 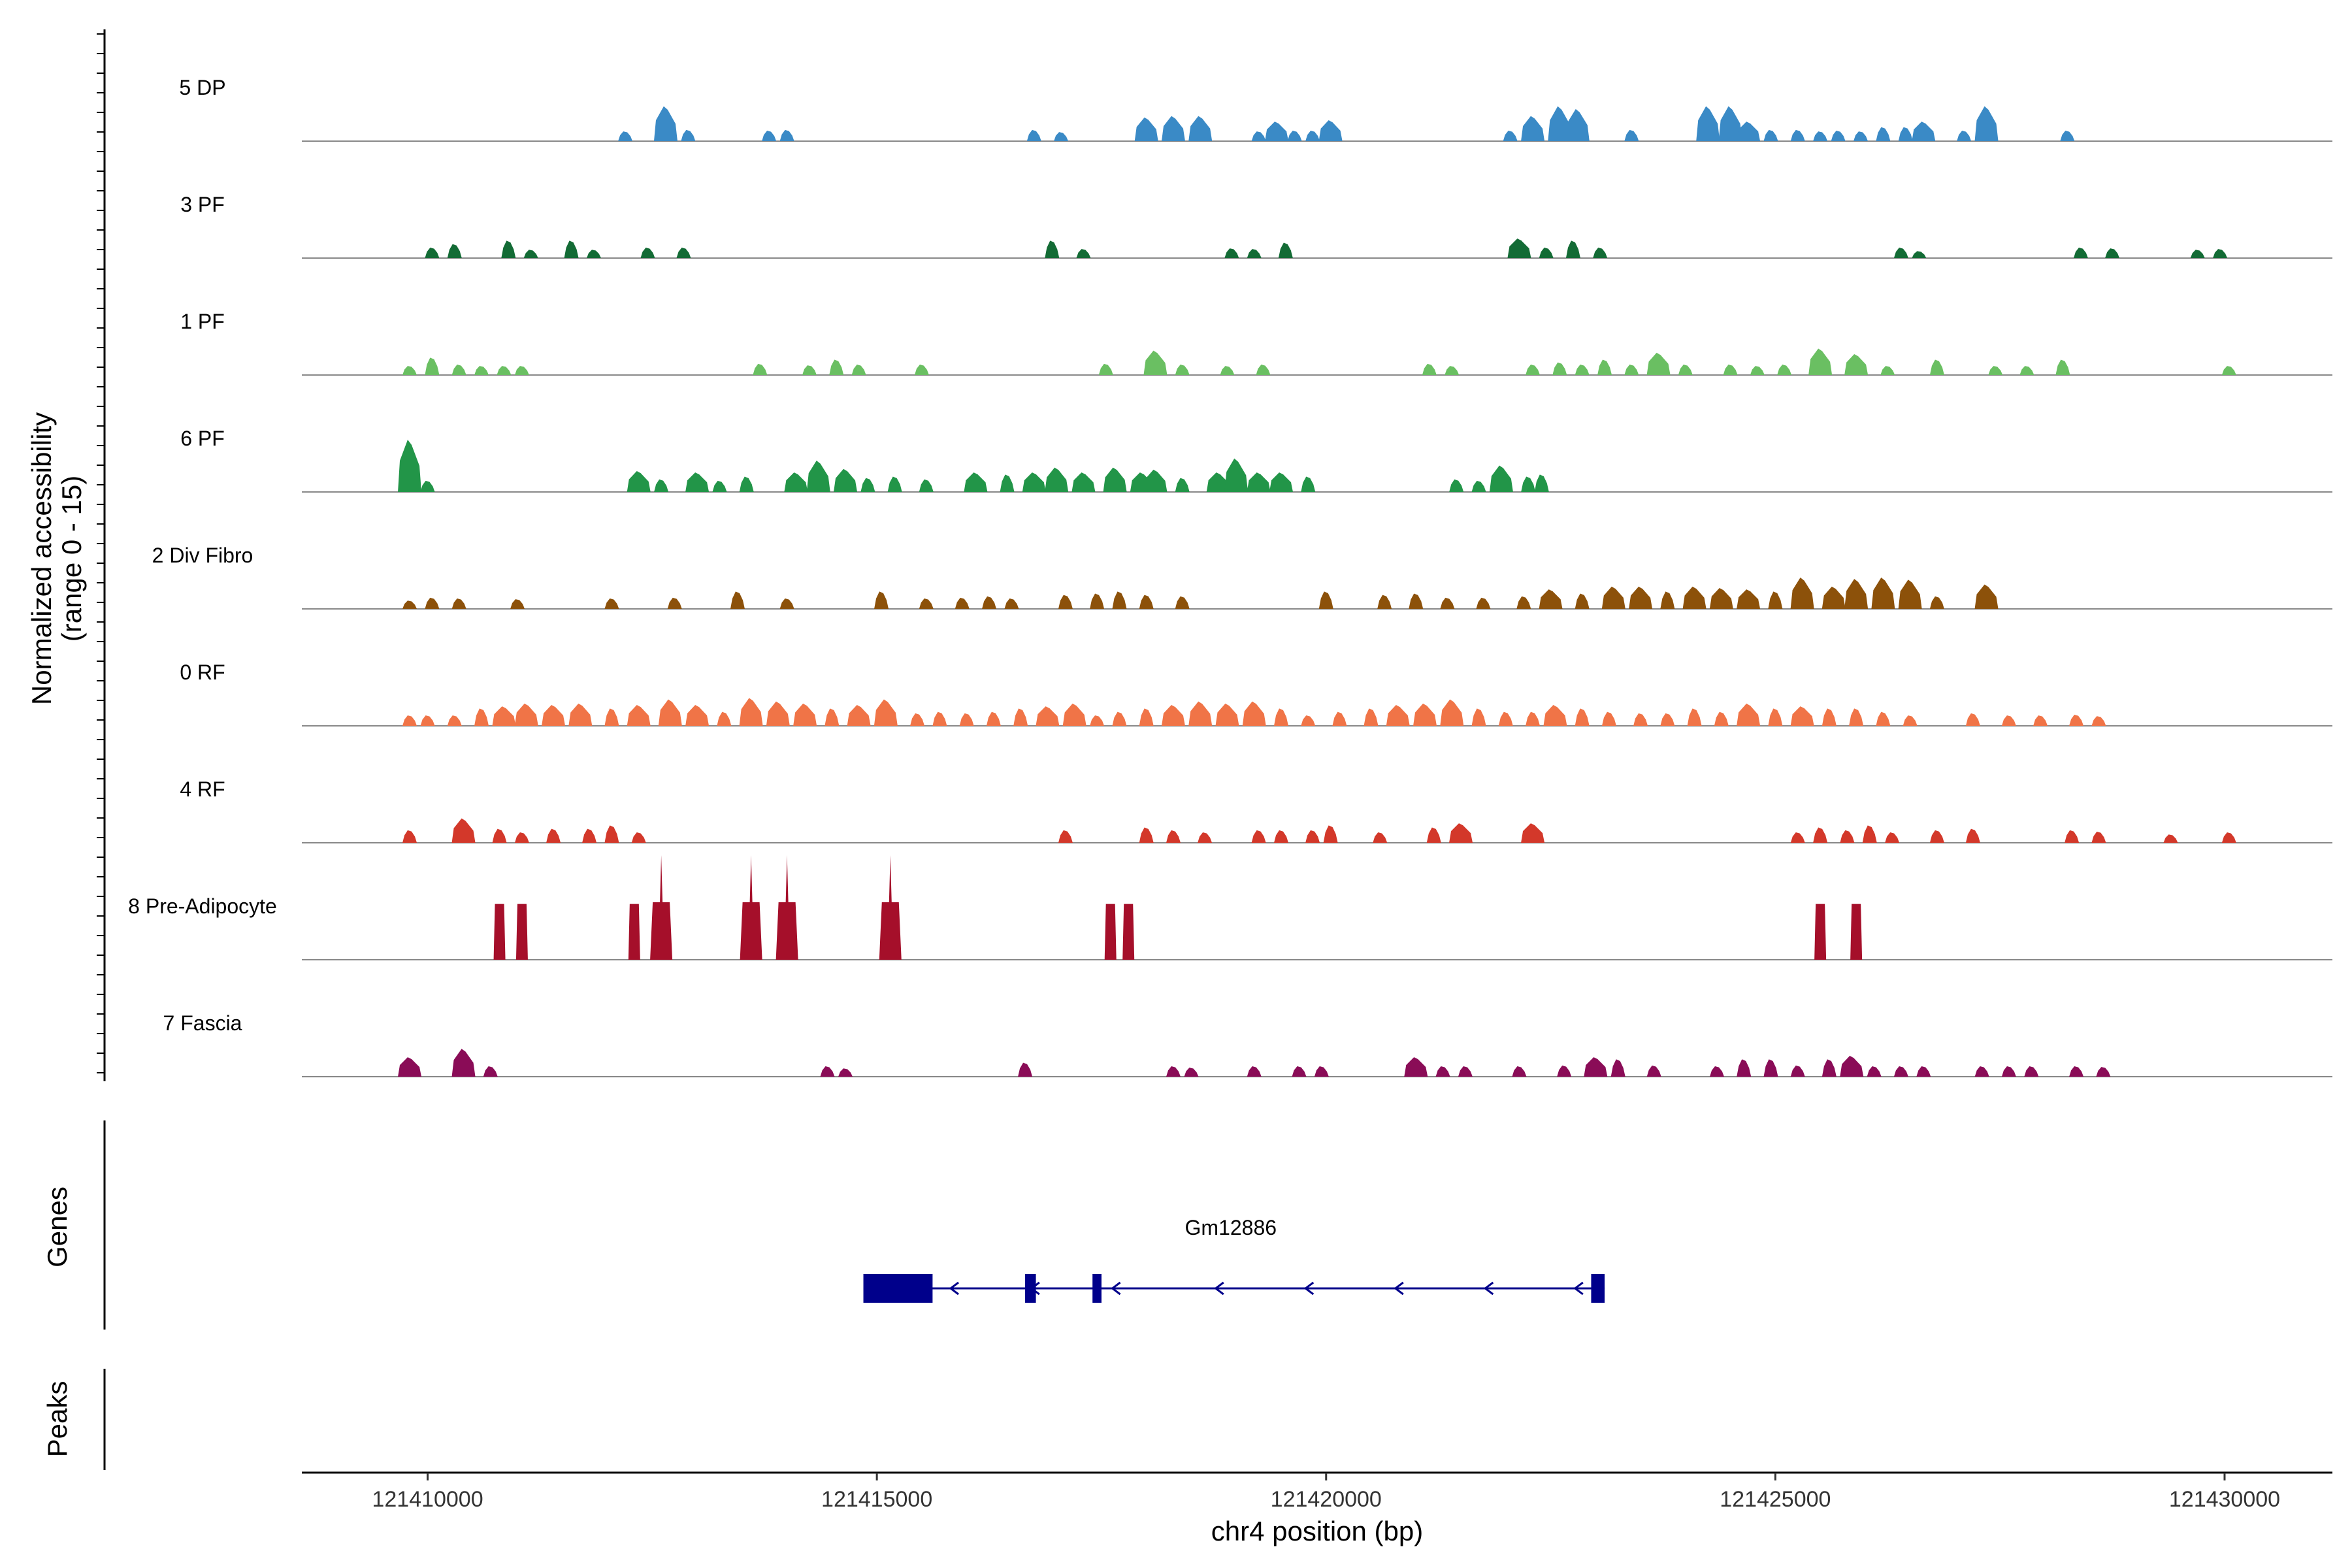 I want to click on peaks-panel-label: Peaks, so click(x=57, y=1419).